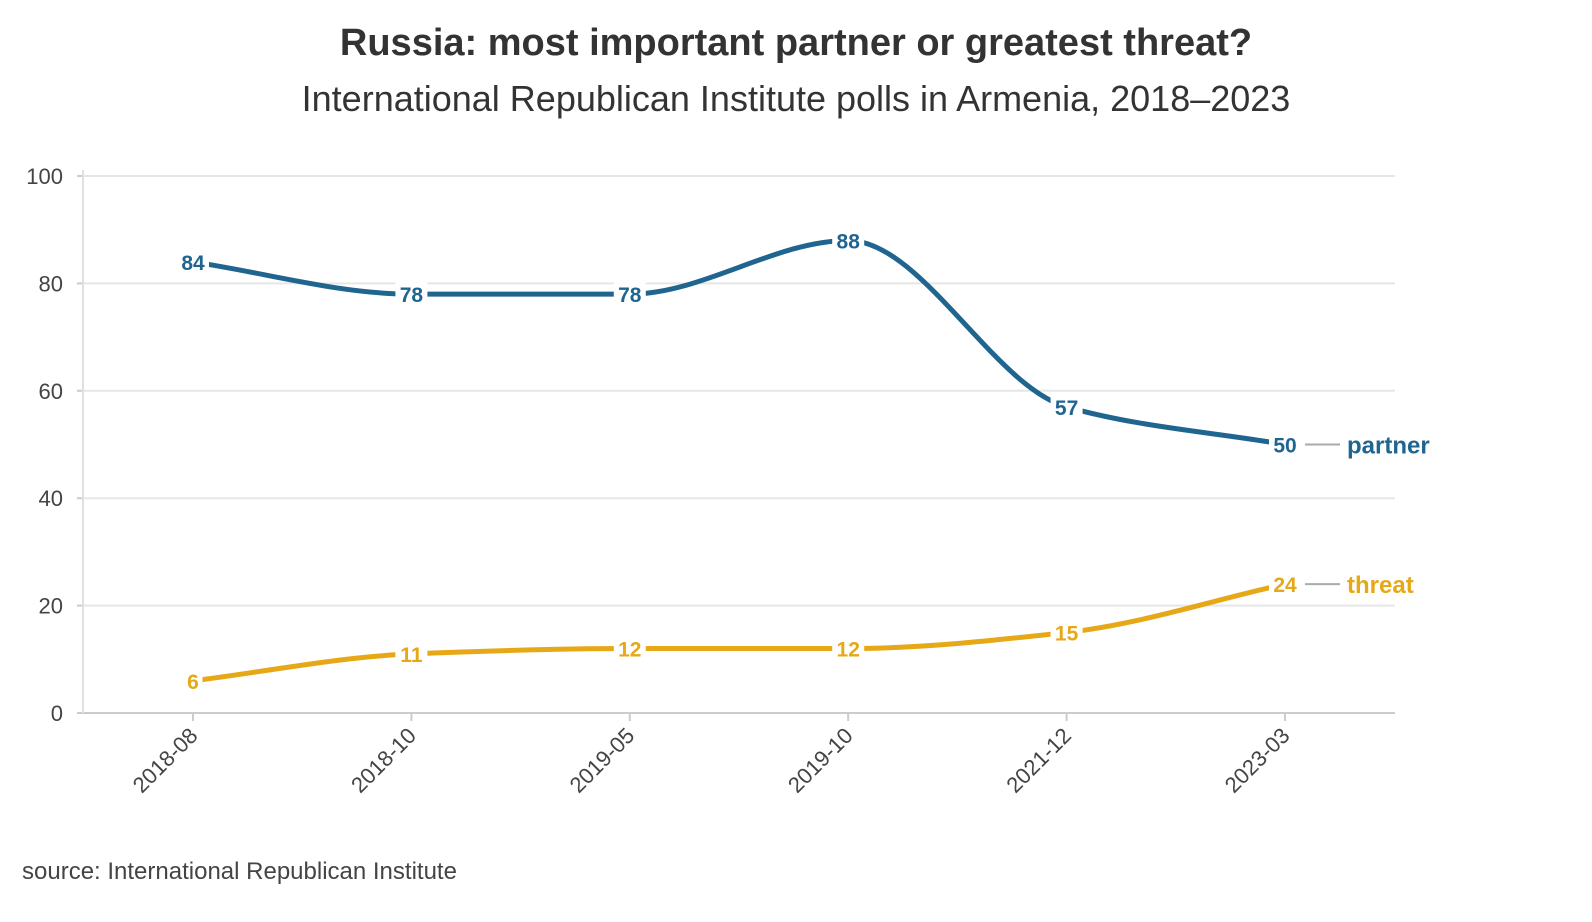 Image resolution: width=1592 pixels, height=922 pixels. Describe the element at coordinates (51, 391) in the screenshot. I see `y-tick-label: 60` at that location.